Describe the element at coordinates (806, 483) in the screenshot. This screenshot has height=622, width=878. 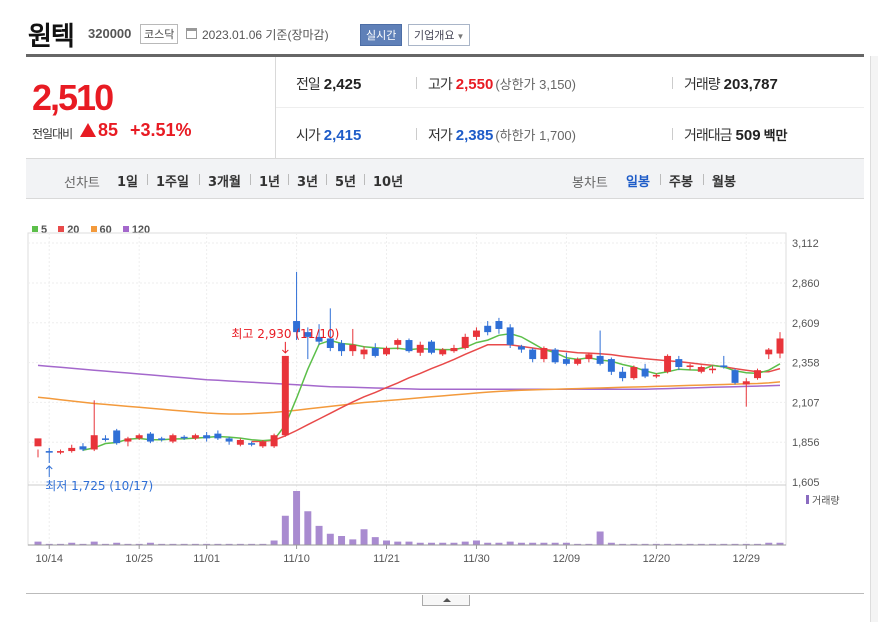
I see `y-tick-label: 1,605` at that location.